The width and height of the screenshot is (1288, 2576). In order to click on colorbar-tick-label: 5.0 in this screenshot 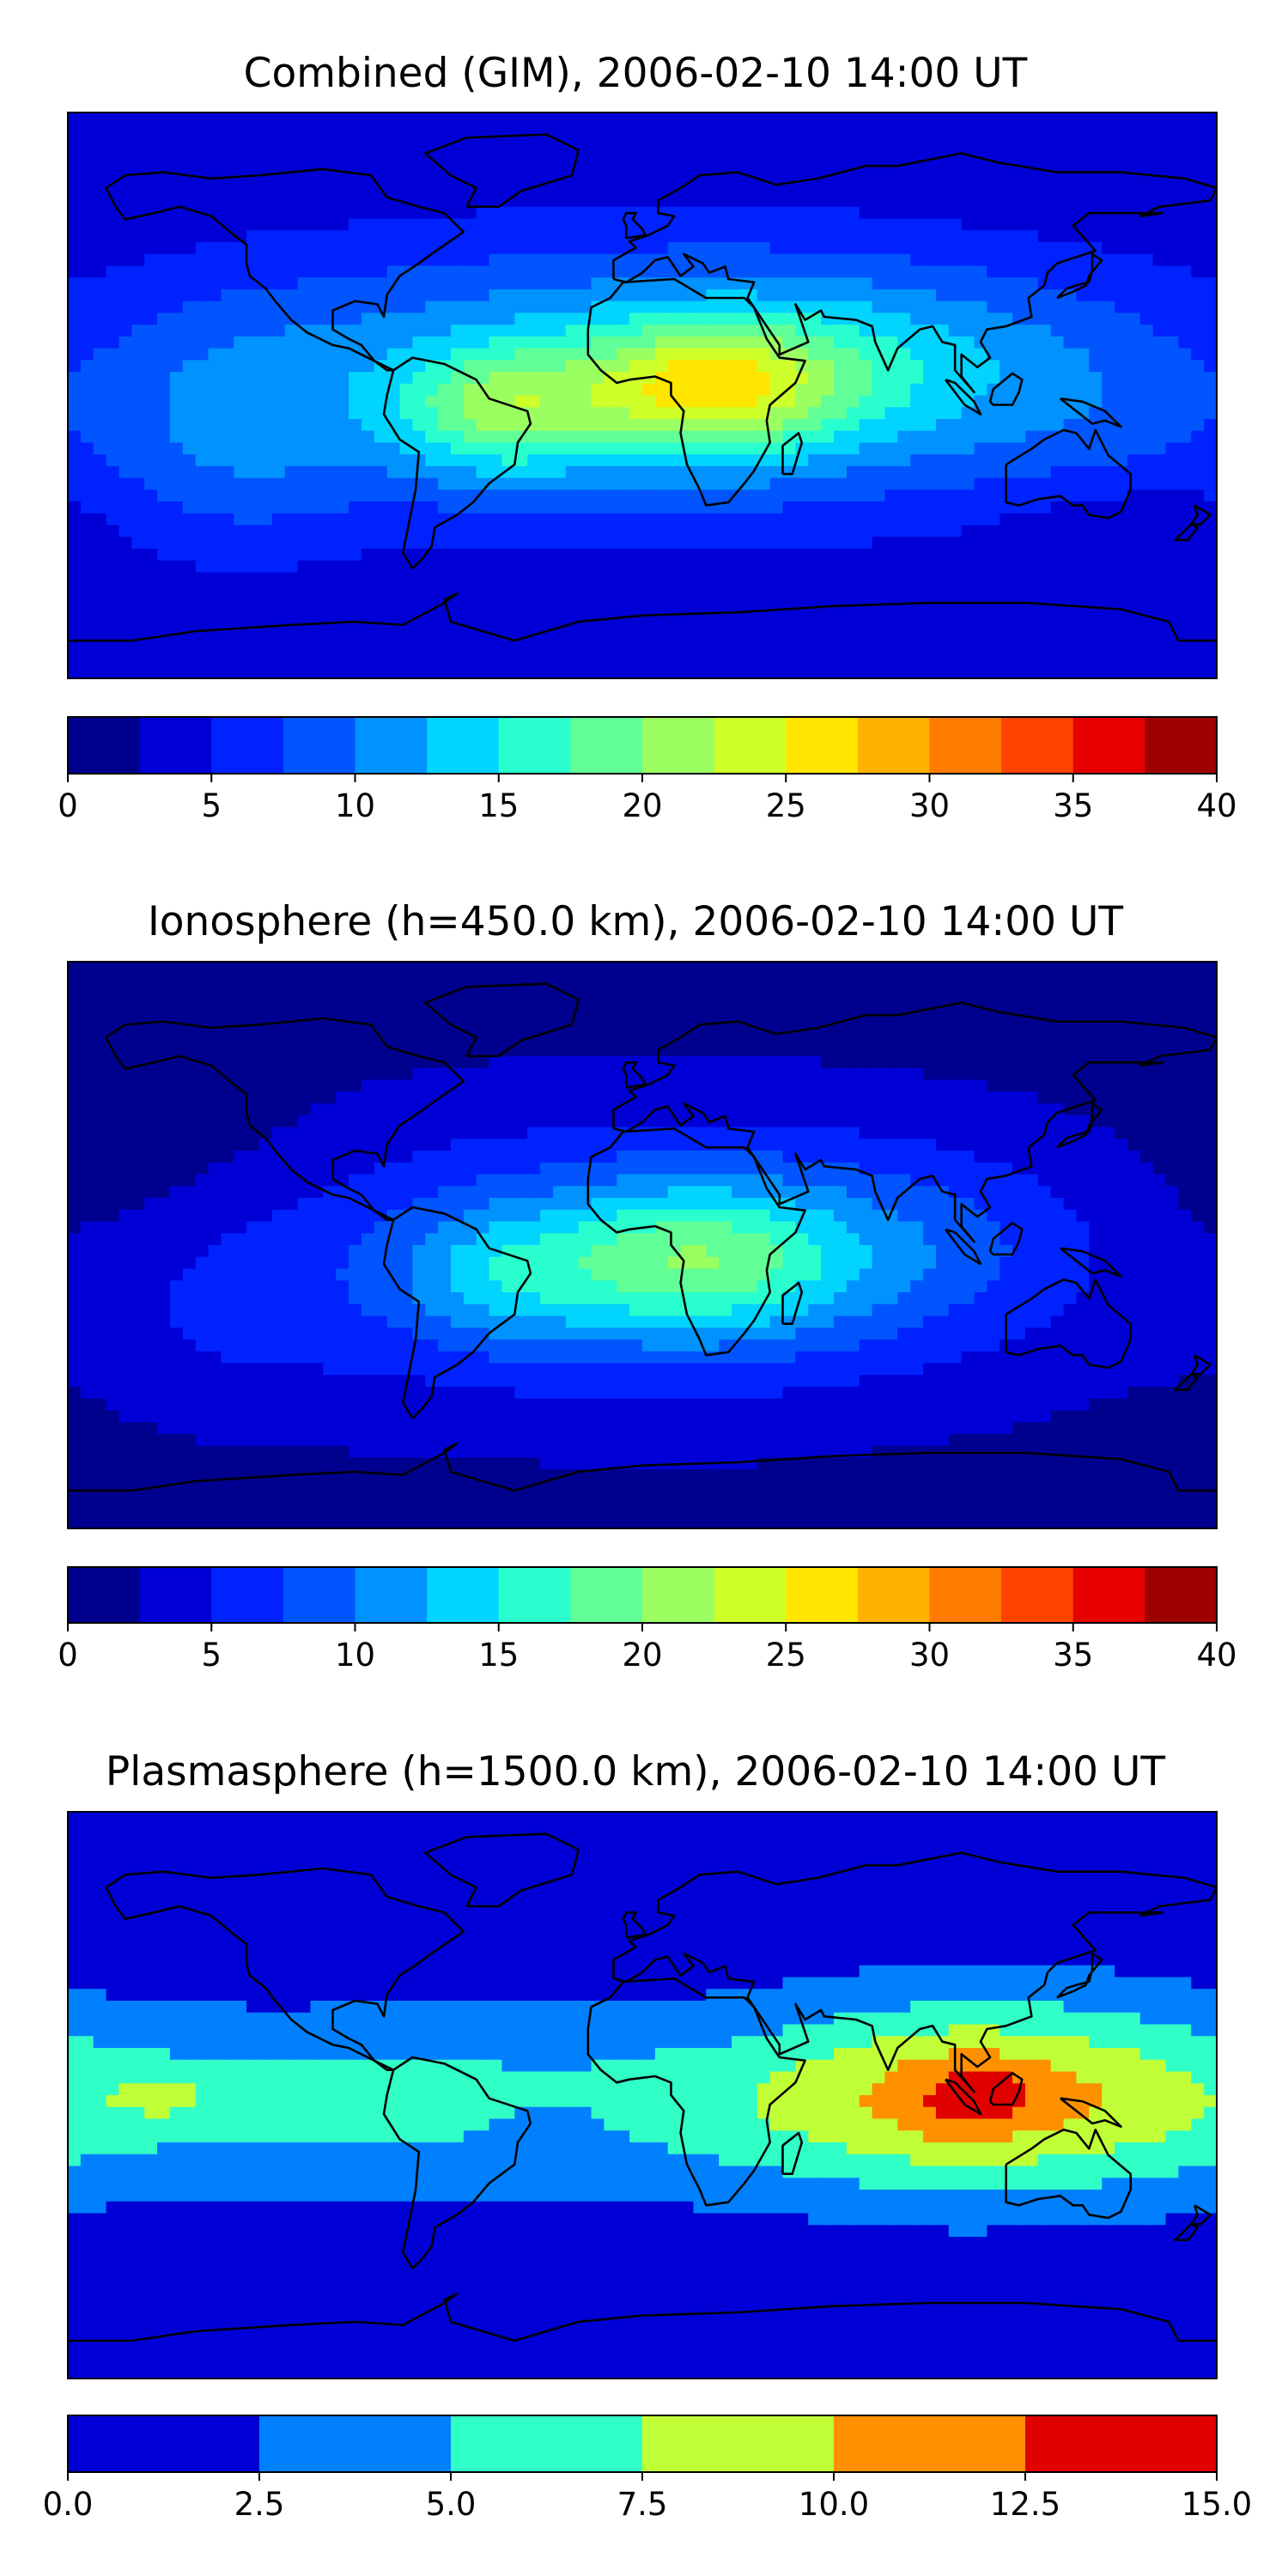, I will do `click(452, 2504)`.